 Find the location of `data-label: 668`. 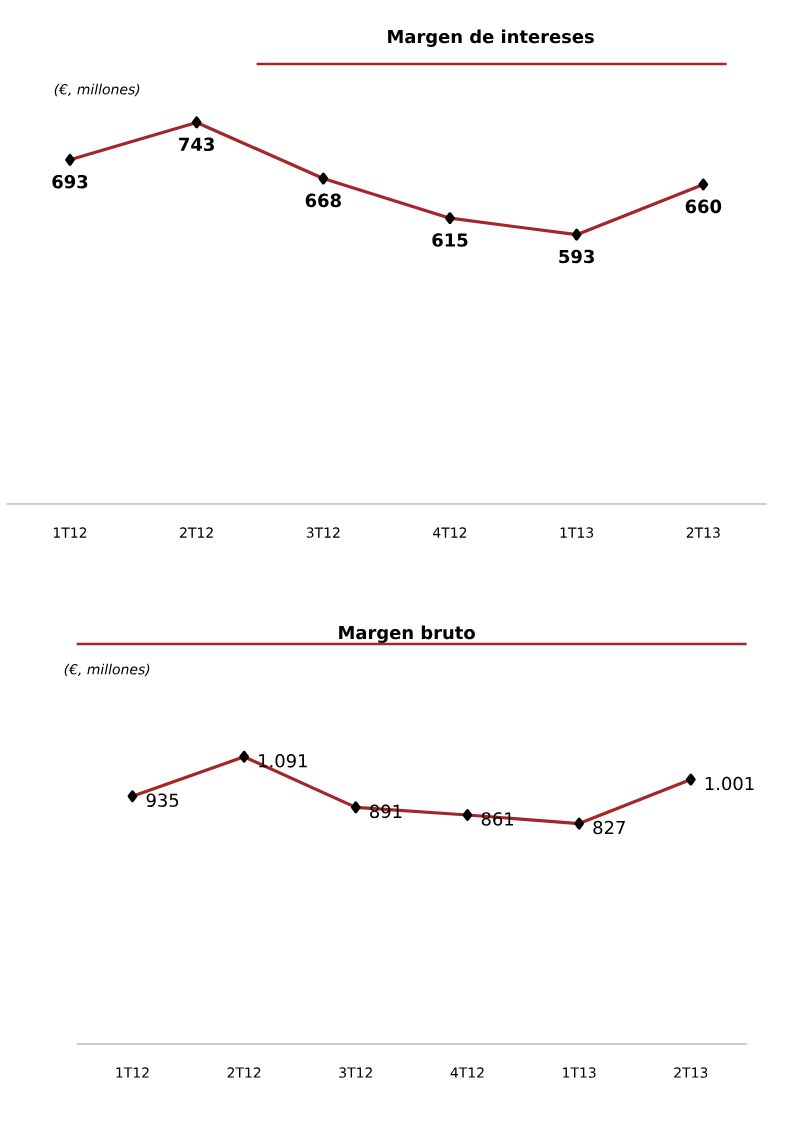

data-label: 668 is located at coordinates (323, 200).